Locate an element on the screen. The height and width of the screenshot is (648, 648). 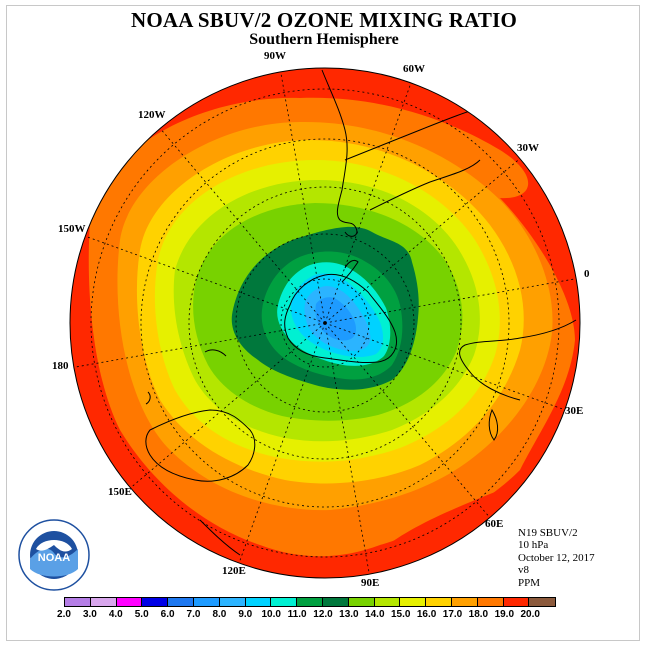
lon-label-90w: 90W is located at coordinates (275, 56).